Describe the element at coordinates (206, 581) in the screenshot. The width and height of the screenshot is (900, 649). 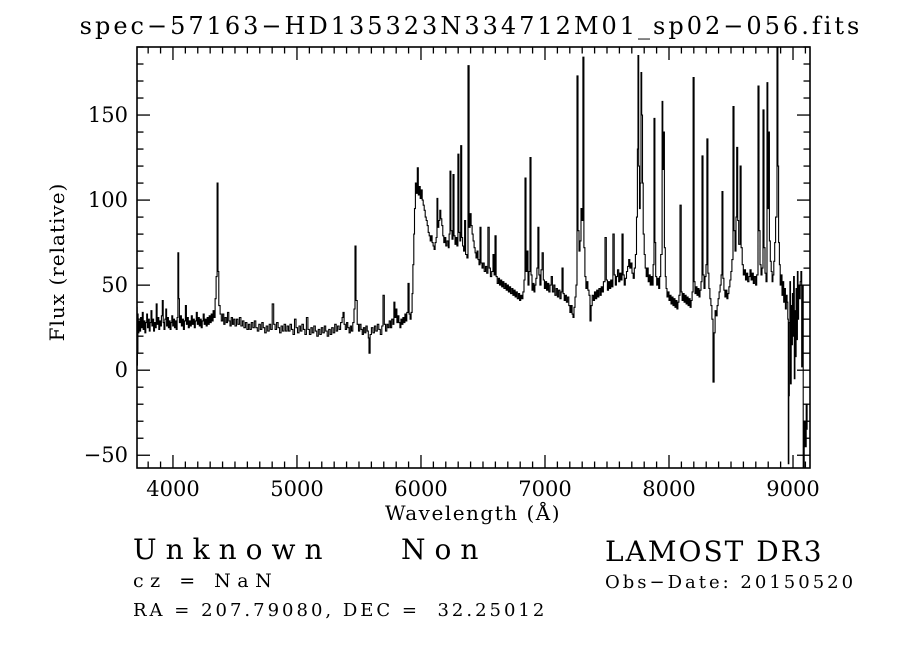
I see `cz-value: cz = NaN` at that location.